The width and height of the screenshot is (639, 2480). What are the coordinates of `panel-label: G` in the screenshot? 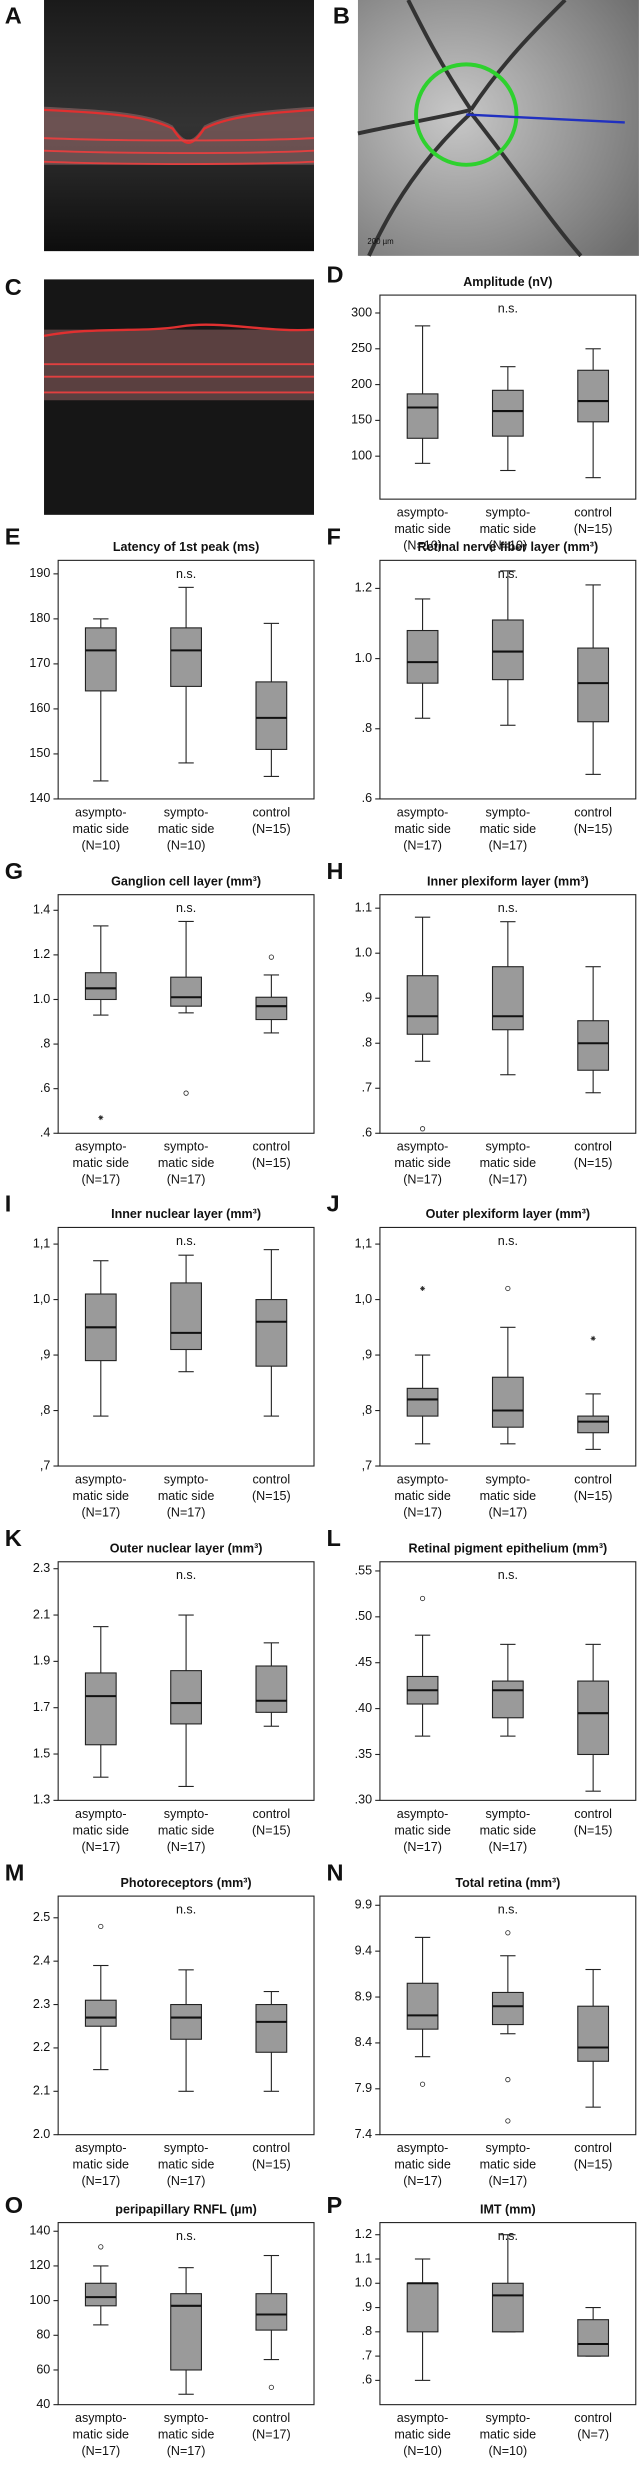 It's located at (14, 871).